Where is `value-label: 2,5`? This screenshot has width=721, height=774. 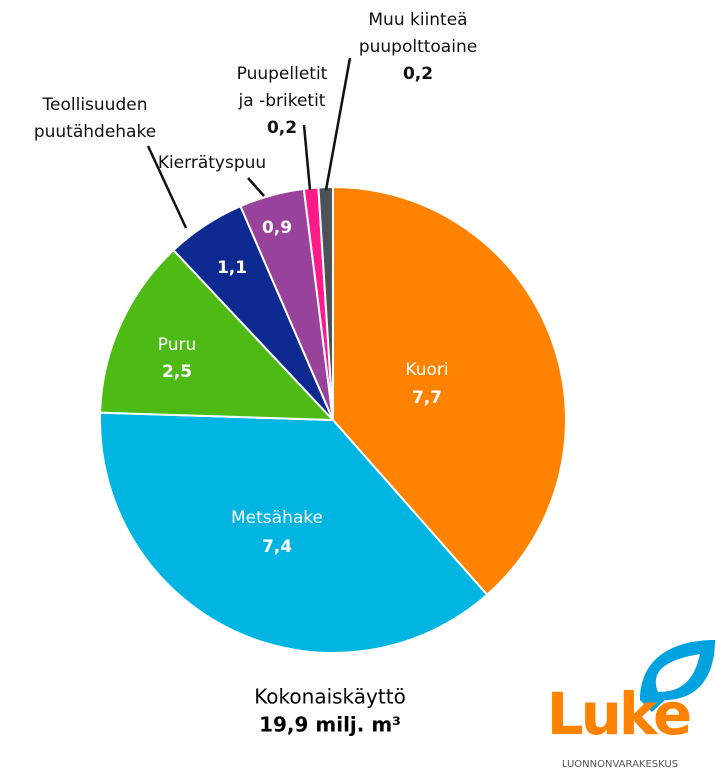 value-label: 2,5 is located at coordinates (177, 372).